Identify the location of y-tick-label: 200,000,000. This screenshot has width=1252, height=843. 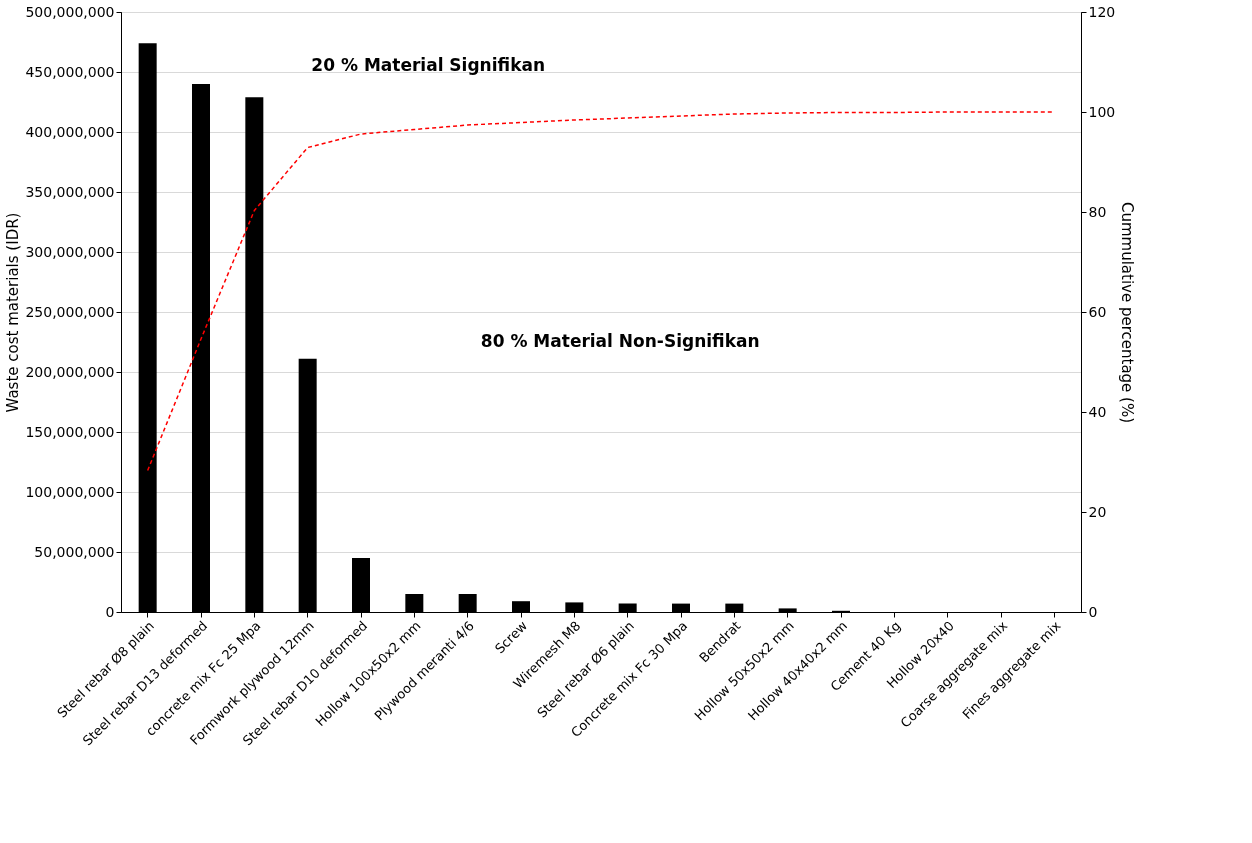
(70, 371).